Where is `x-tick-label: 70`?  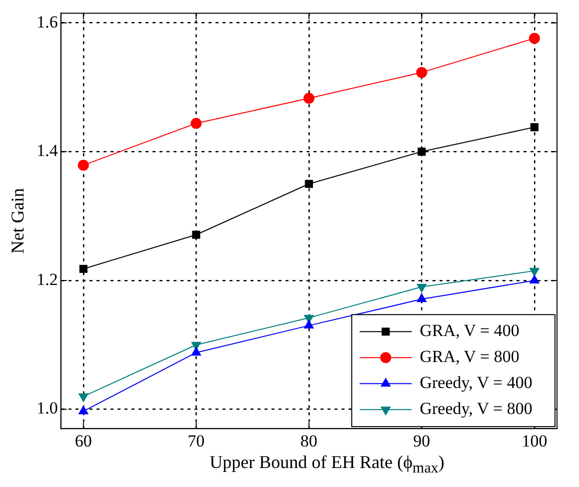
x-tick-label: 70 is located at coordinates (196, 440).